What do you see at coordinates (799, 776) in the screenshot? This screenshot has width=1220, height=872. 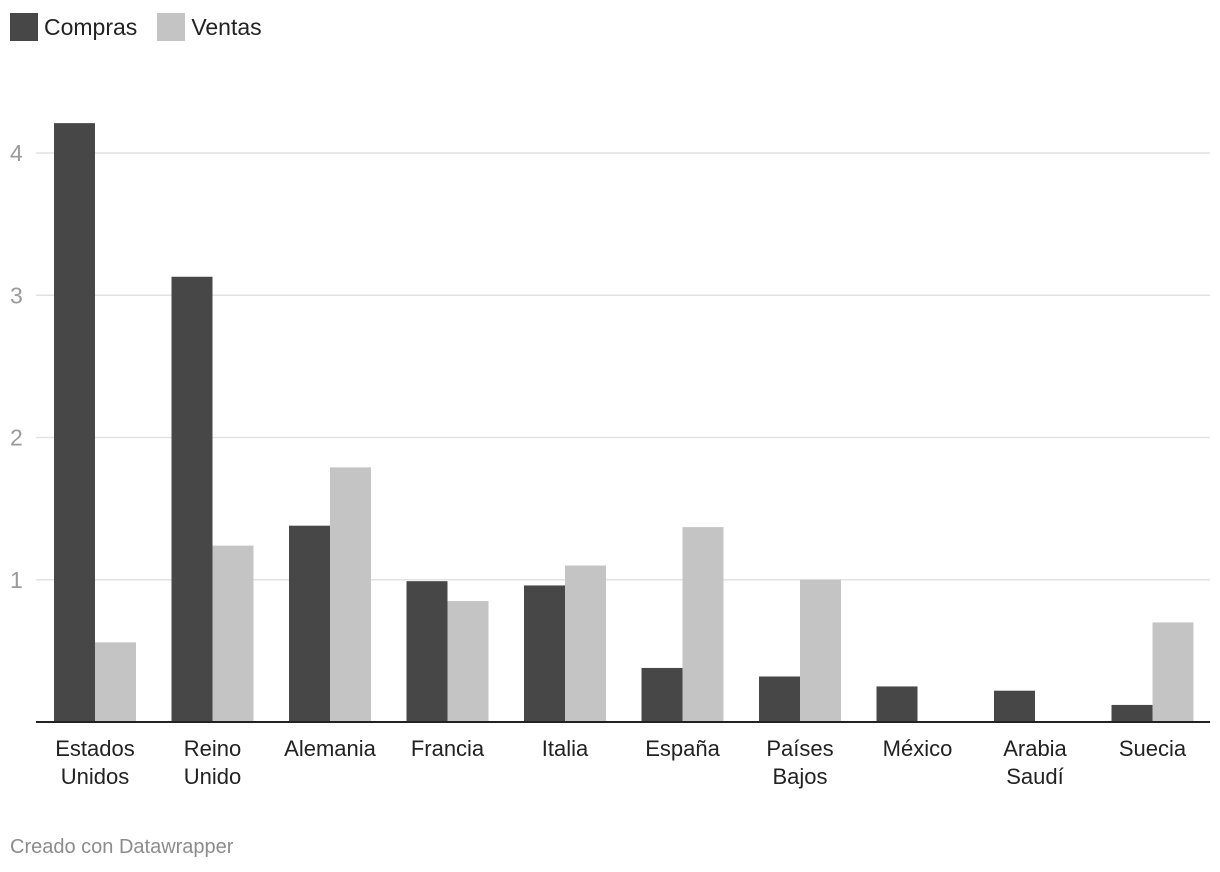 I see `x-tick-label-line: Bajos` at bounding box center [799, 776].